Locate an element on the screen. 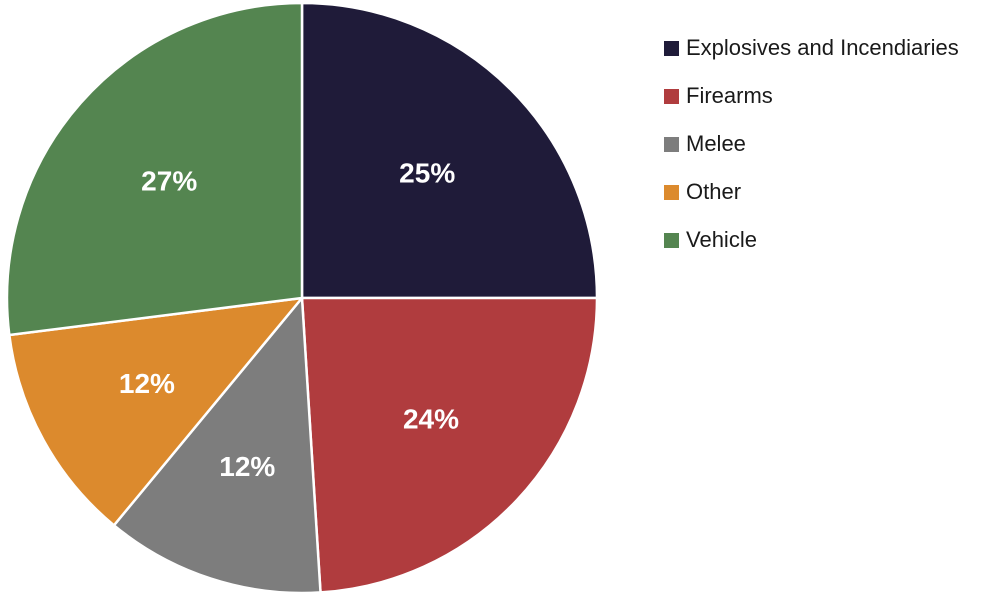  pie-slice-melee is located at coordinates (217, 444).